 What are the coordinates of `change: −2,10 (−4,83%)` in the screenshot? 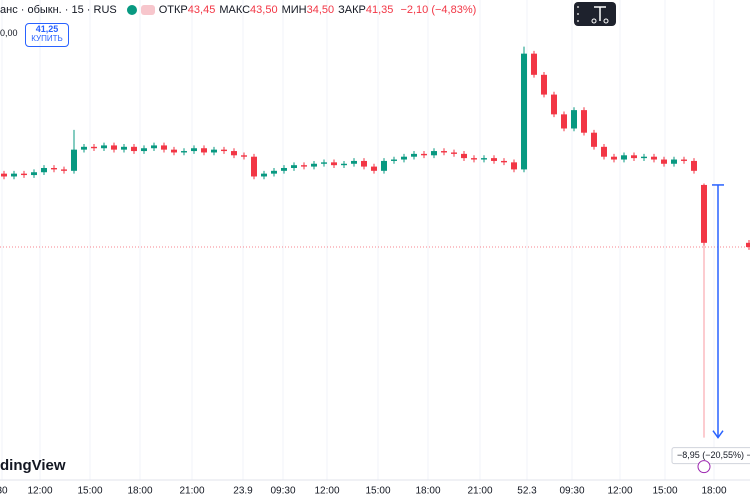 It's located at (438, 10).